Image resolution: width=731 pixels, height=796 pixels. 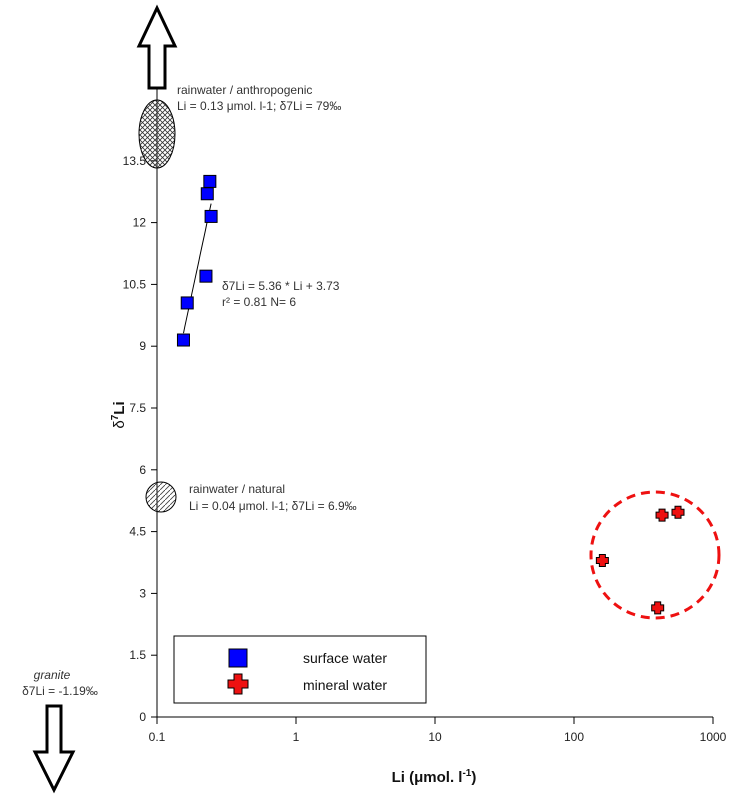 I want to click on y-tick-label: 9, so click(x=142, y=346).